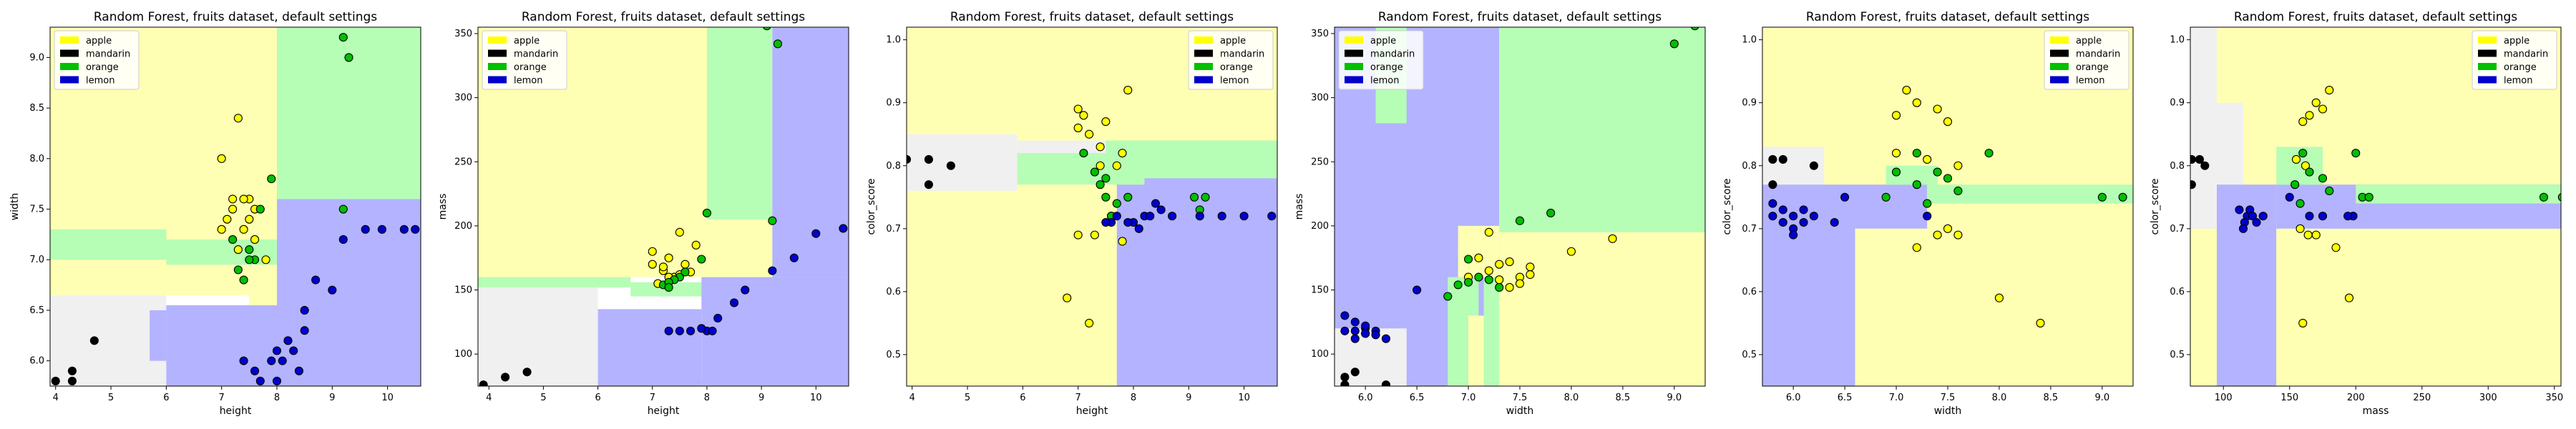  I want to click on x-tick-label: 9, so click(761, 398).